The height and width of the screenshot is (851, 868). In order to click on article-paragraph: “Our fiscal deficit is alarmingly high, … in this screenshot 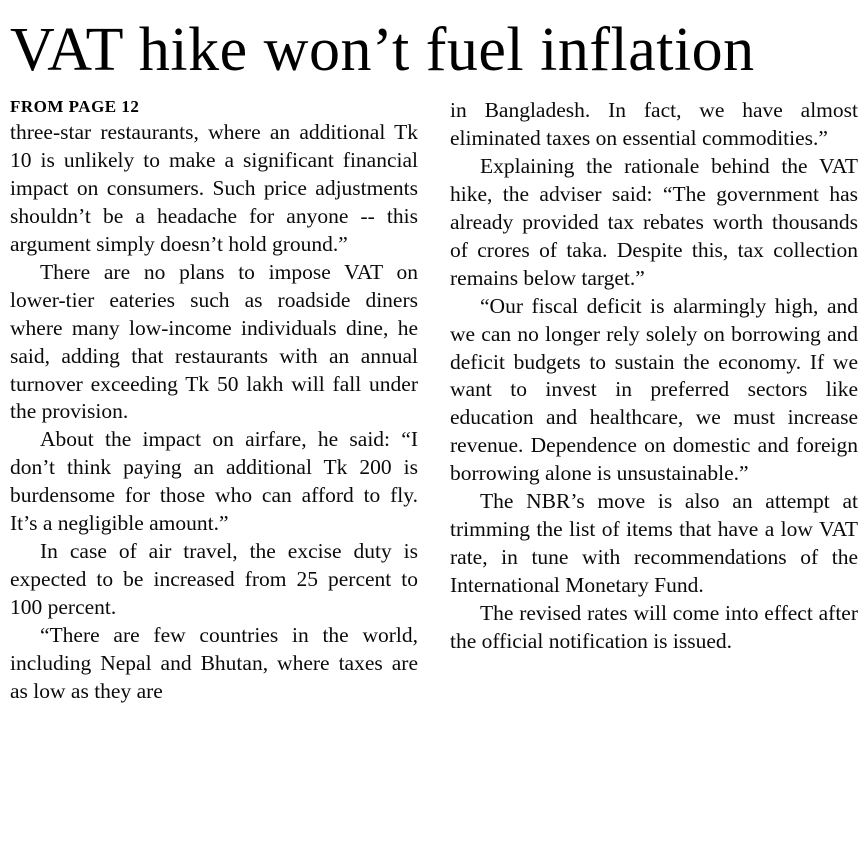, I will do `click(654, 389)`.